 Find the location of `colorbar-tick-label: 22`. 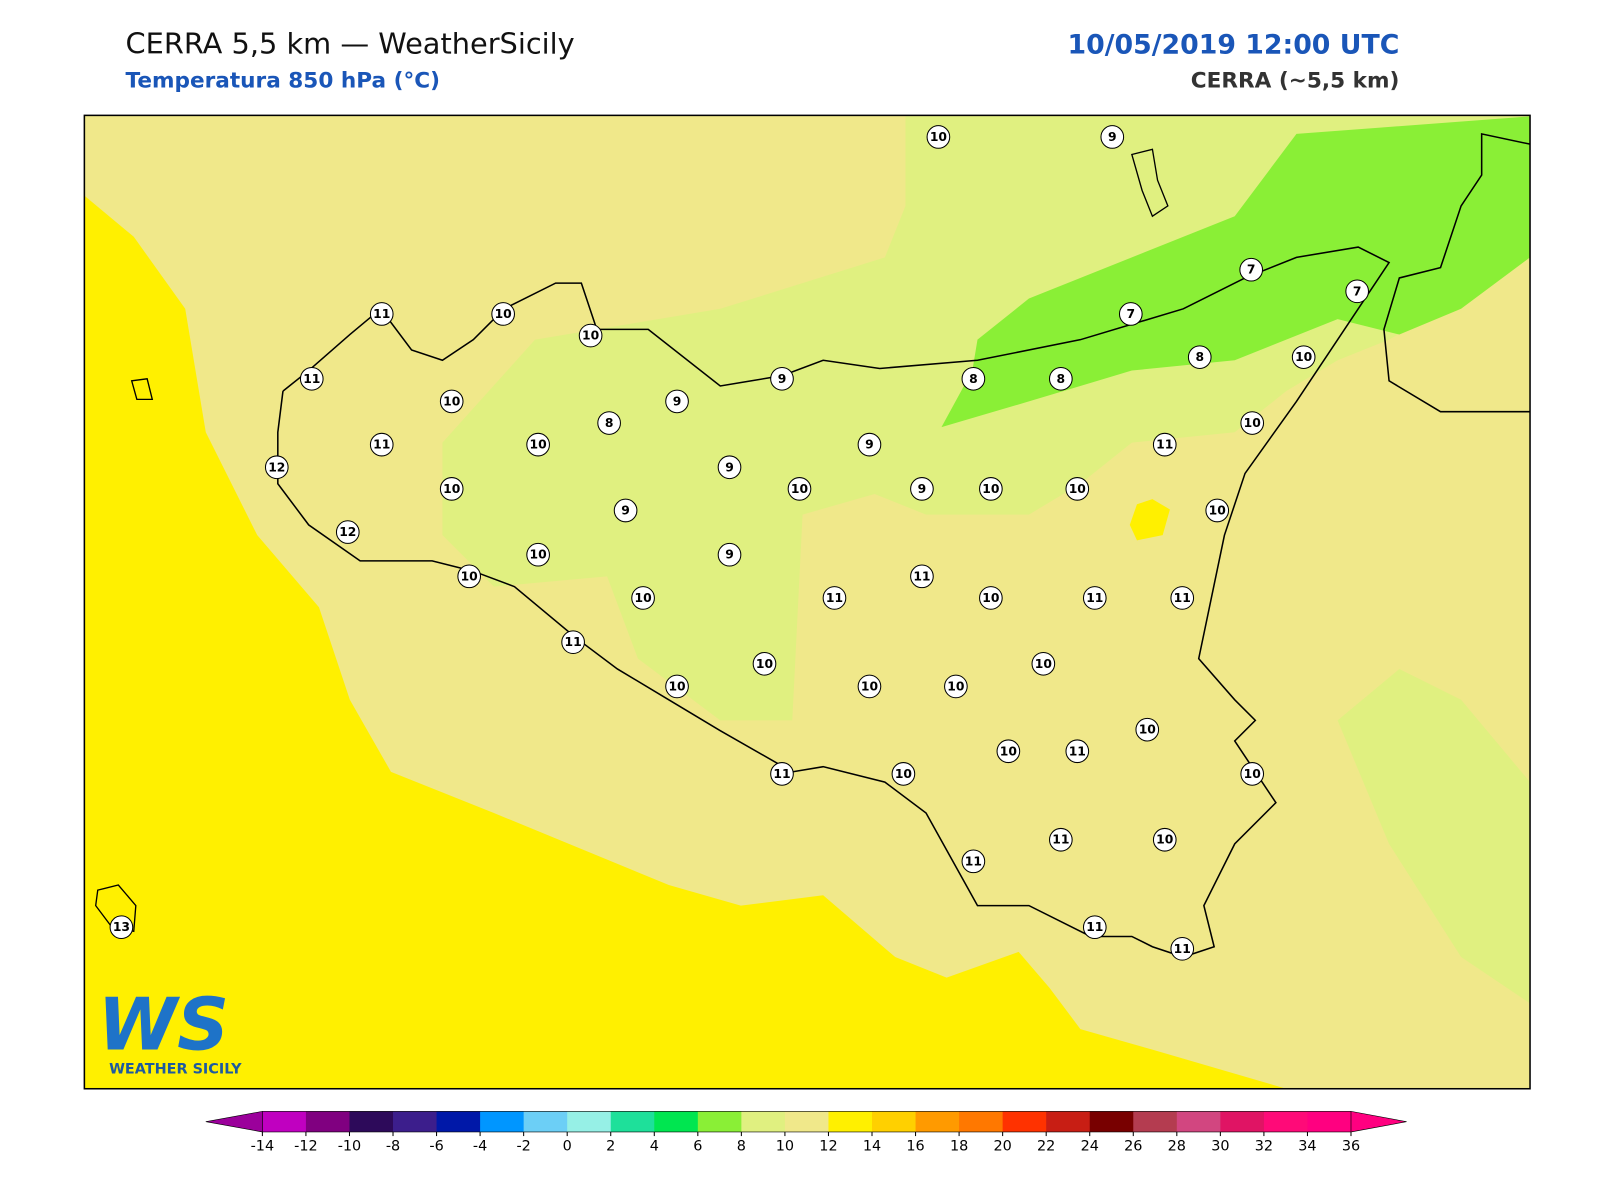

colorbar-tick-label: 22 is located at coordinates (1046, 1146).